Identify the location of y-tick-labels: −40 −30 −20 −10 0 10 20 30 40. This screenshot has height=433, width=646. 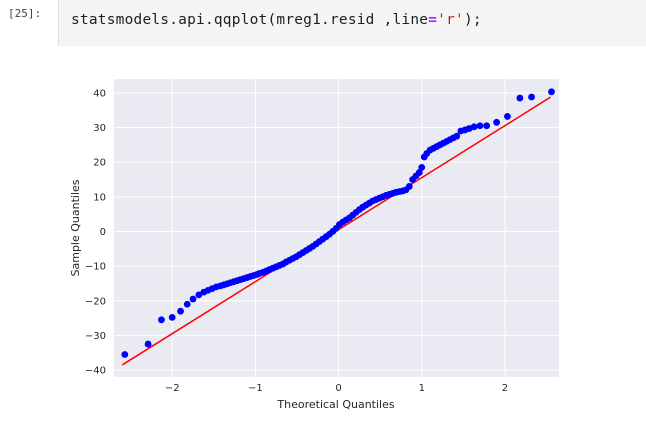
(95, 232).